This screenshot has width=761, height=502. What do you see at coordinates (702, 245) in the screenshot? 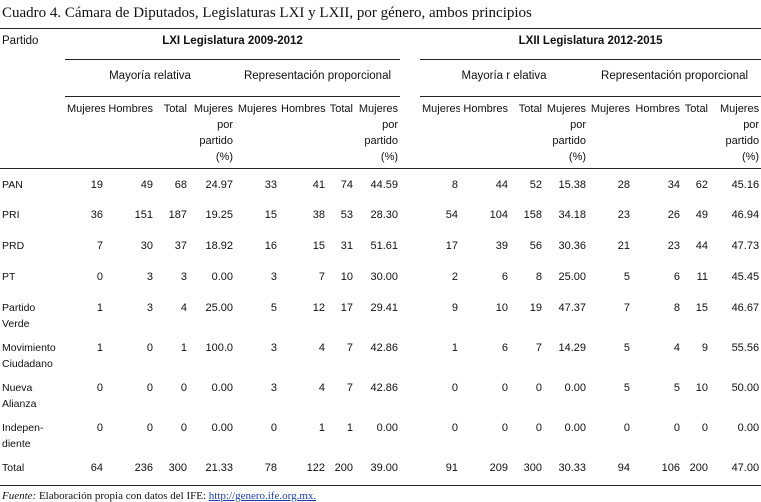
I see `table-cell: 44` at bounding box center [702, 245].